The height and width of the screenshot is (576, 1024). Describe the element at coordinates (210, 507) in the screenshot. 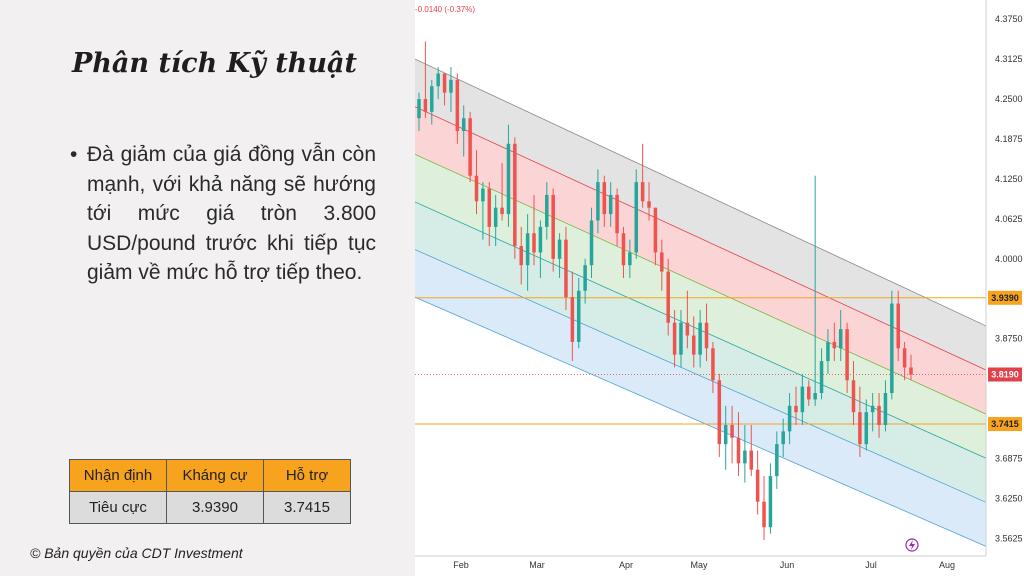

I see `summary-value-row: Tiêu cực 3.9390 3.7415` at that location.